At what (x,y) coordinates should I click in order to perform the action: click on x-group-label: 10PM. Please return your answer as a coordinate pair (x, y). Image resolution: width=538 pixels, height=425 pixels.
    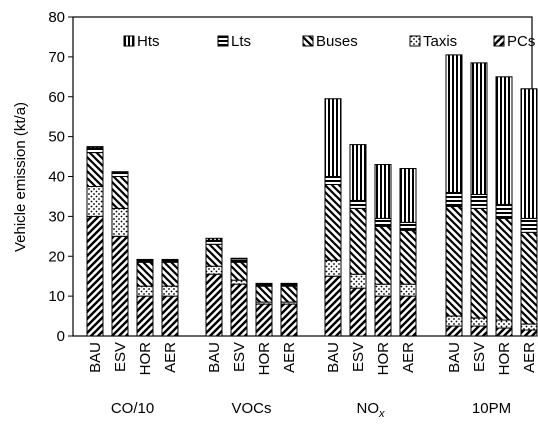
    Looking at the image, I should click on (491, 408).